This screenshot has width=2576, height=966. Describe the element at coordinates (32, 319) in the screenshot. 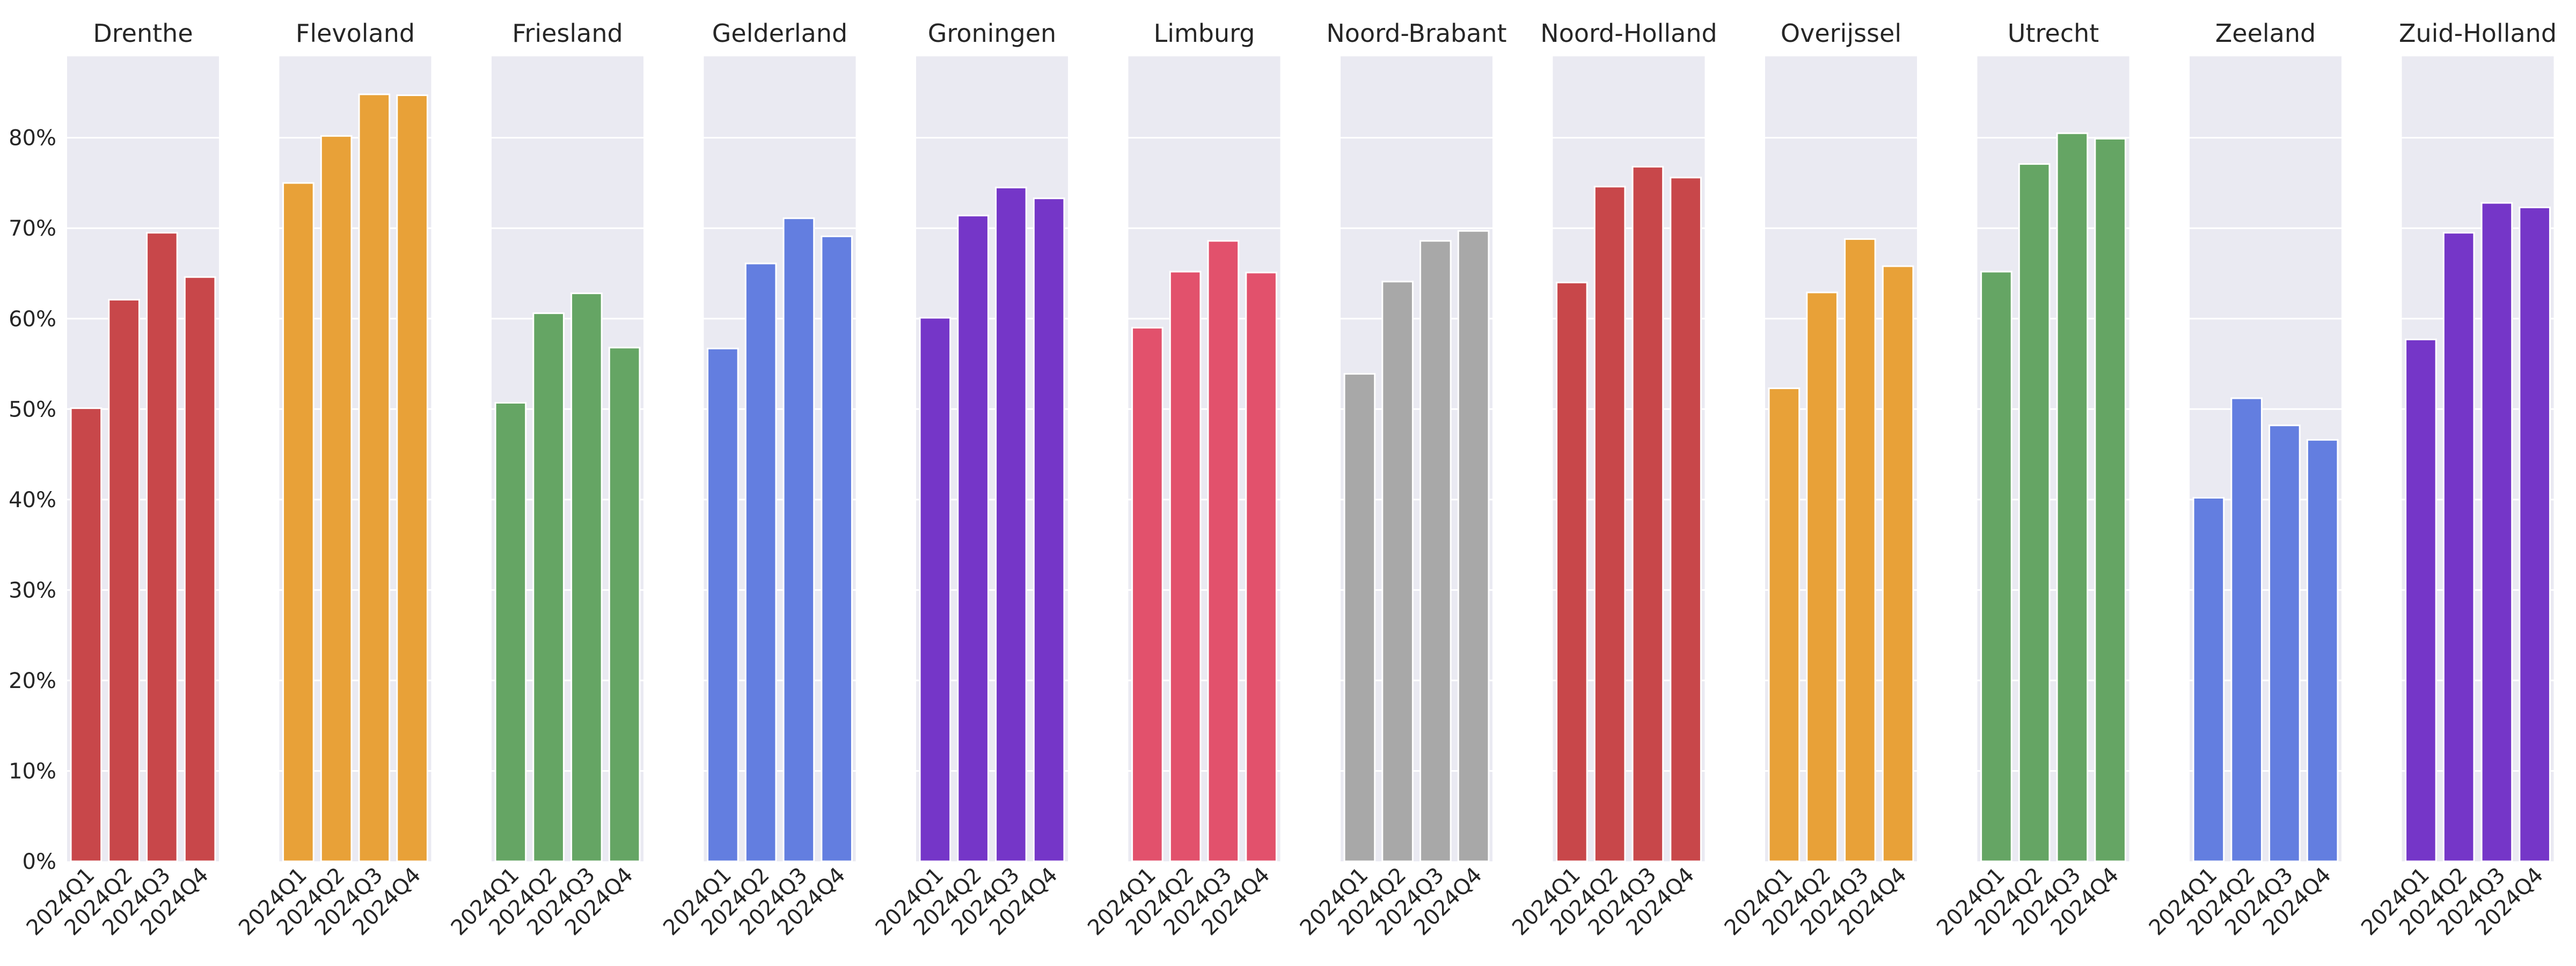

I see `y-tick-label: 60%` at that location.